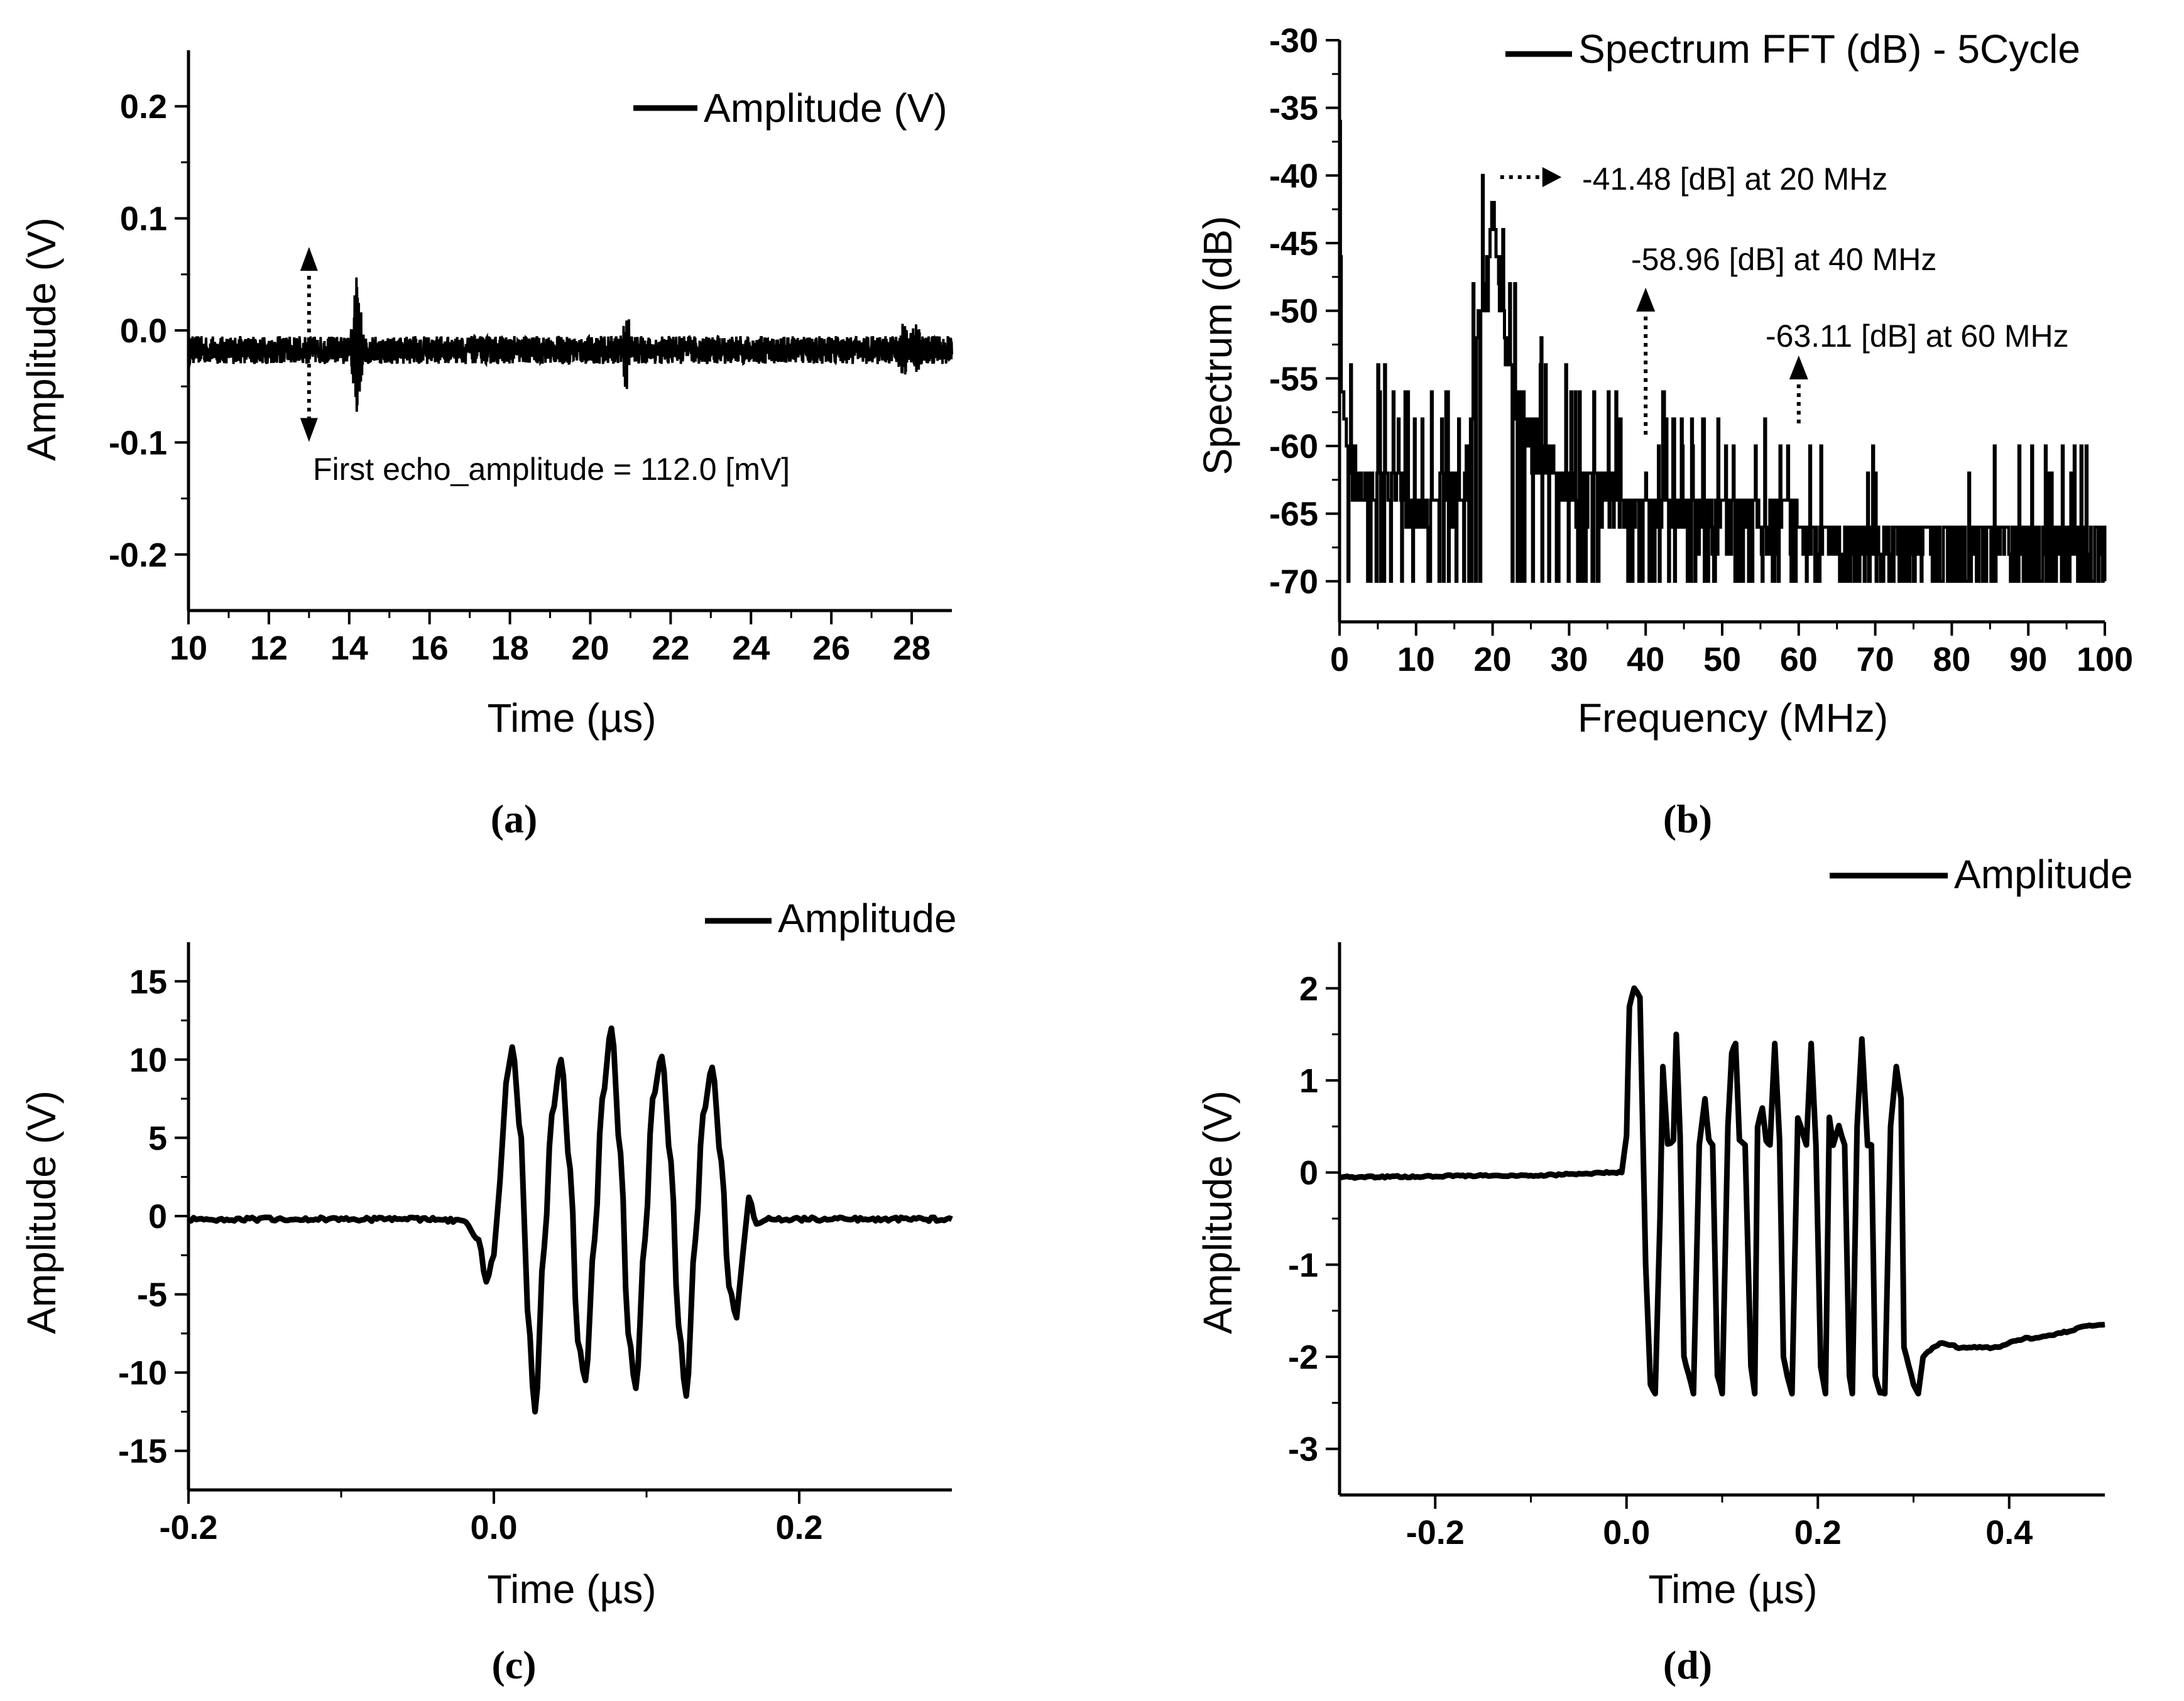 The height and width of the screenshot is (1701, 2184). What do you see at coordinates (1917, 336) in the screenshot?
I see `panel-b-annotation-60mhz: -63.11 [dB] at 60 MHz` at bounding box center [1917, 336].